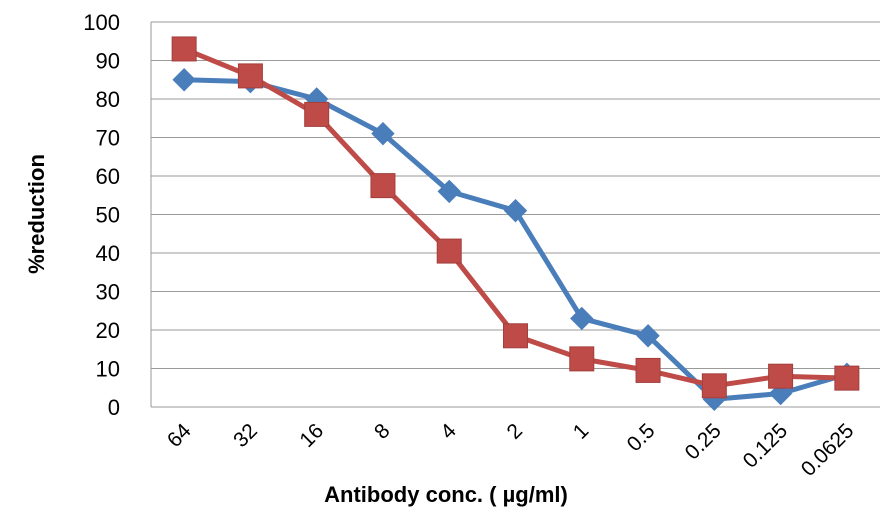  Describe the element at coordinates (108, 215) in the screenshot. I see `y-tick-label: 50` at that location.